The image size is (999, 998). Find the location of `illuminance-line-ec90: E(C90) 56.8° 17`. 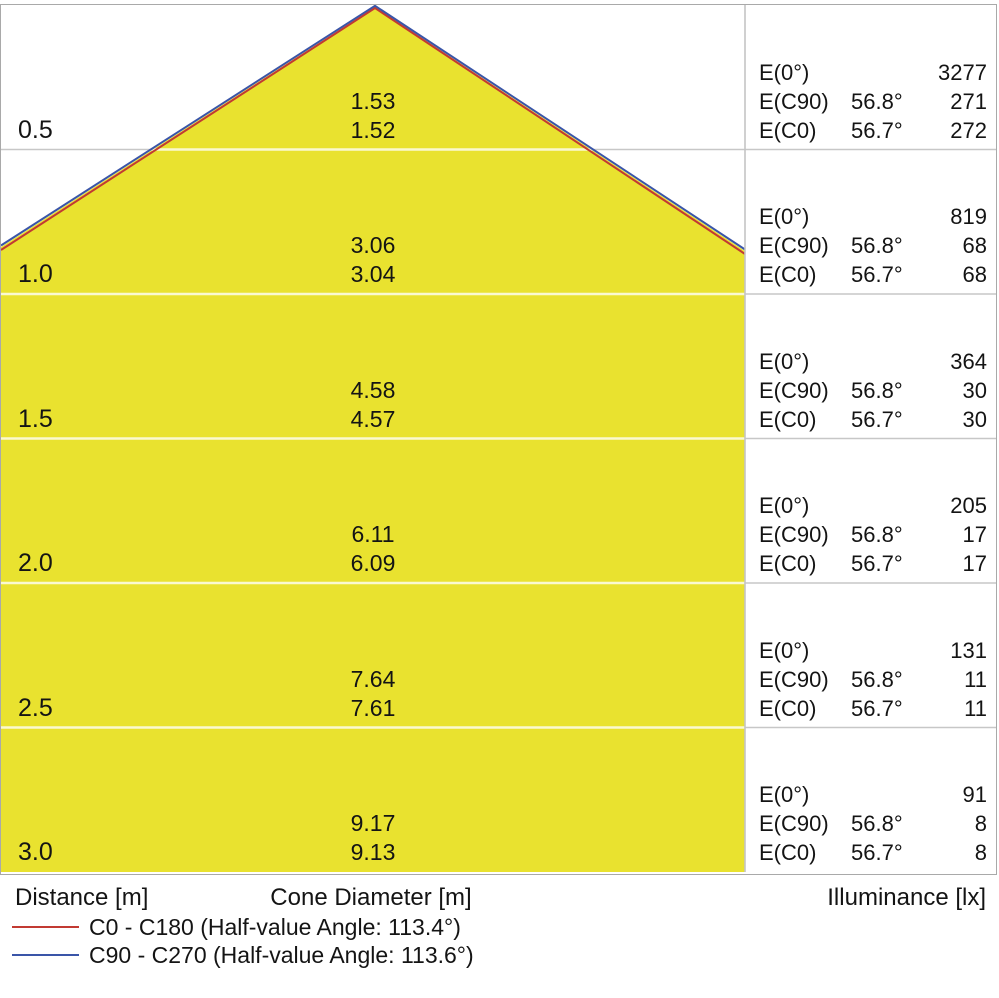

illuminance-line-ec90: E(C90) 56.8° 17 is located at coordinates (873, 534).